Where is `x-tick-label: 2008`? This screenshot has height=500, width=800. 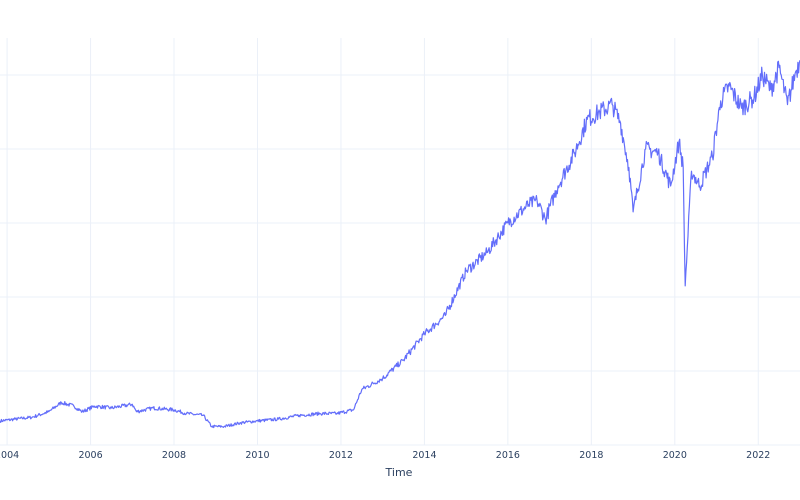 x-tick-label: 2008 is located at coordinates (174, 455).